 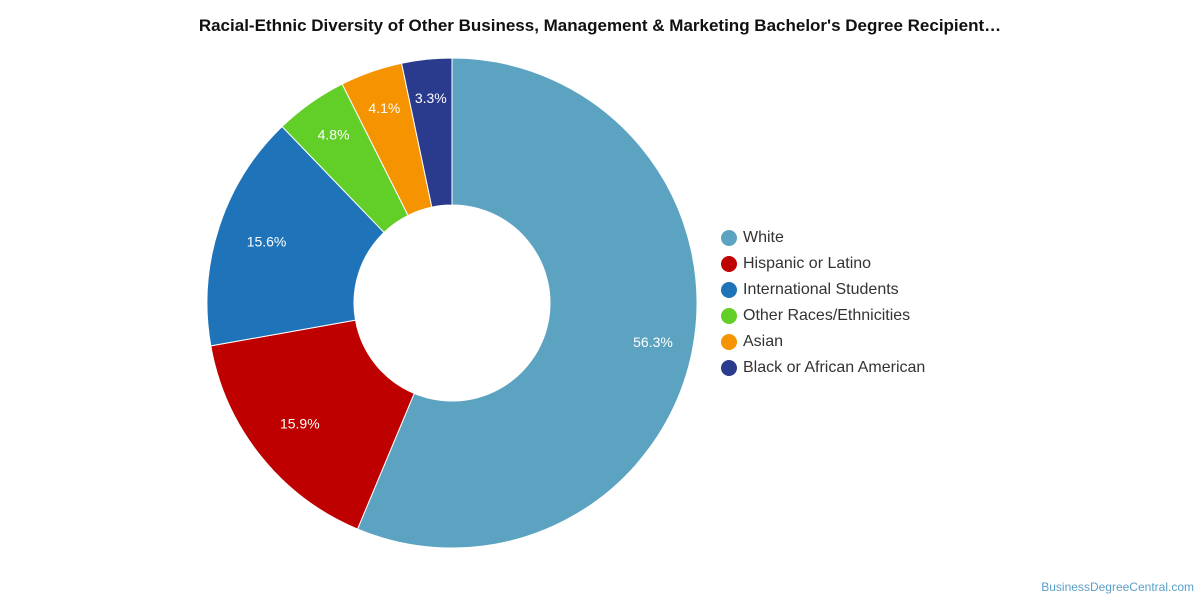 I want to click on legend-swatch-black-or-african-american, so click(x=729, y=368).